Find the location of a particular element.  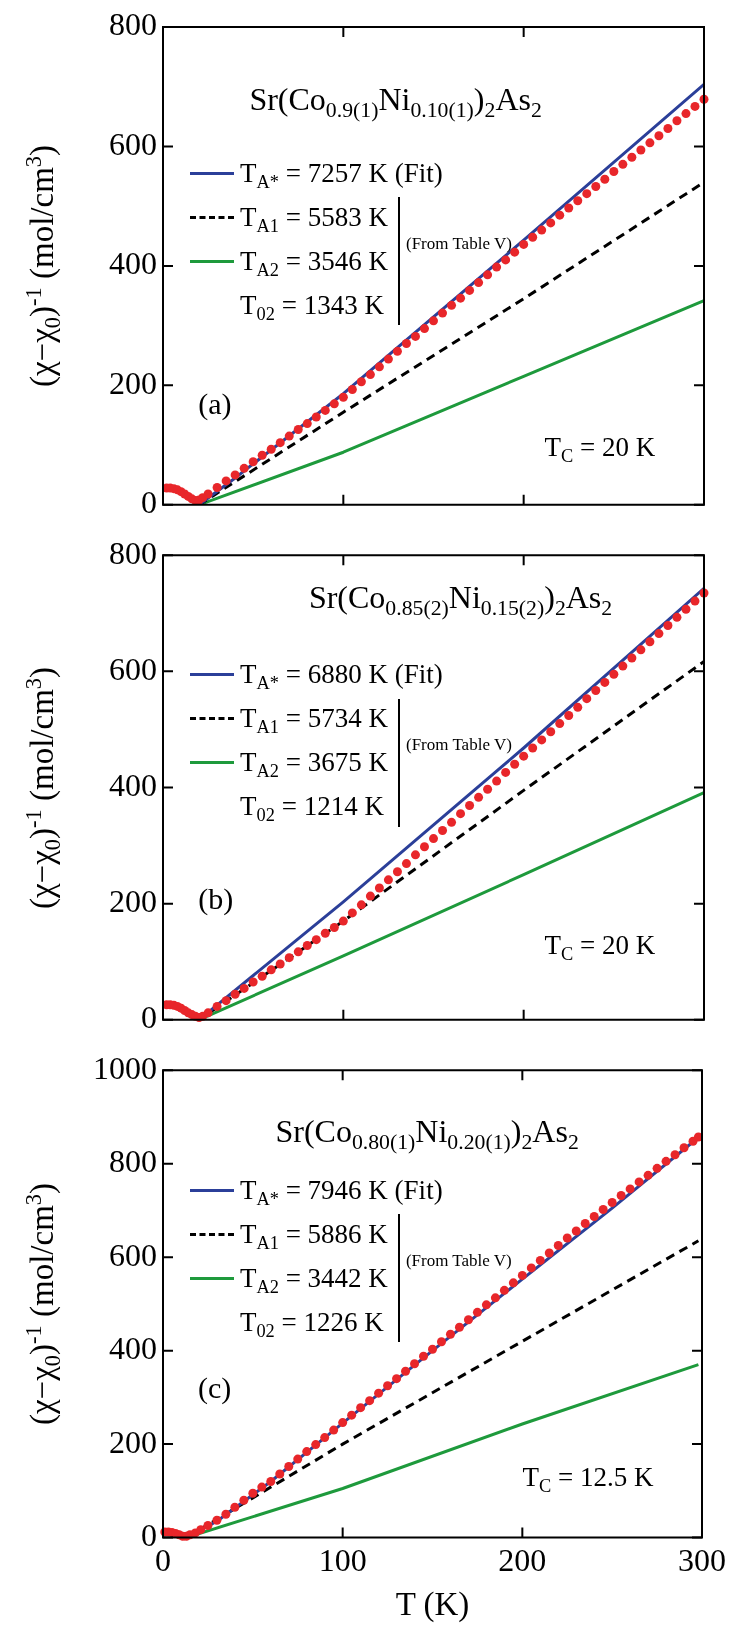

legend-label: T$_{A1}$ = 5734 K is located at coordinates (314, 720).